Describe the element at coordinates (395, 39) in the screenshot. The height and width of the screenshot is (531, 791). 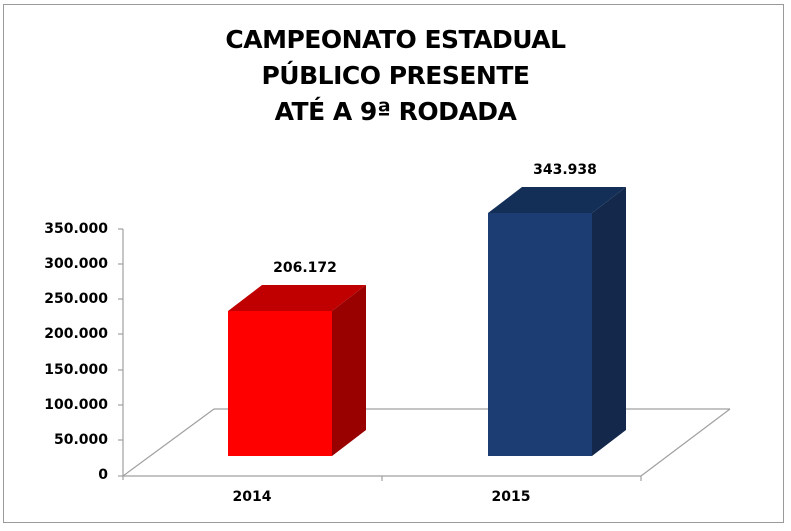
I see `chart-title-line-1: CAMPEONATO ESTADUAL` at that location.